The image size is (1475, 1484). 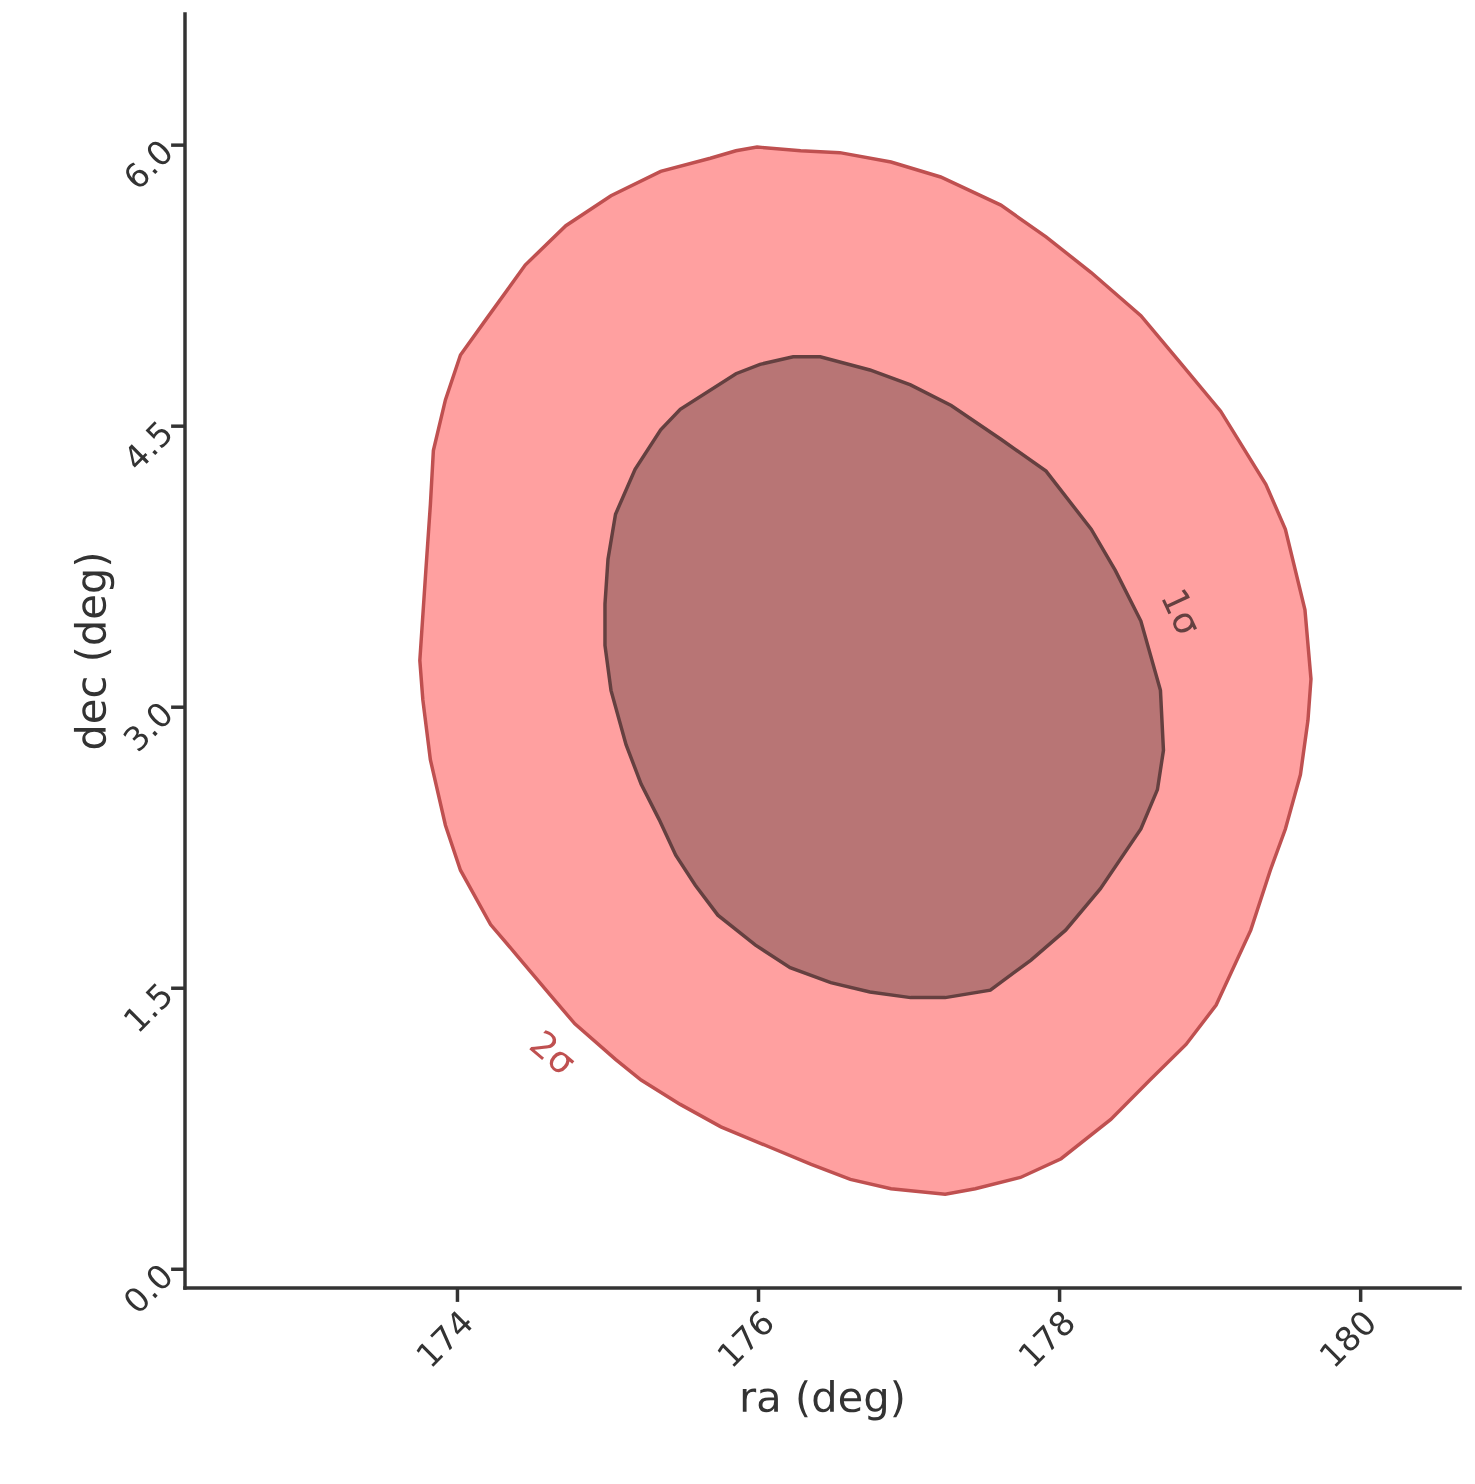 What do you see at coordinates (1348, 1338) in the screenshot?
I see `x-tick-label: 180` at bounding box center [1348, 1338].